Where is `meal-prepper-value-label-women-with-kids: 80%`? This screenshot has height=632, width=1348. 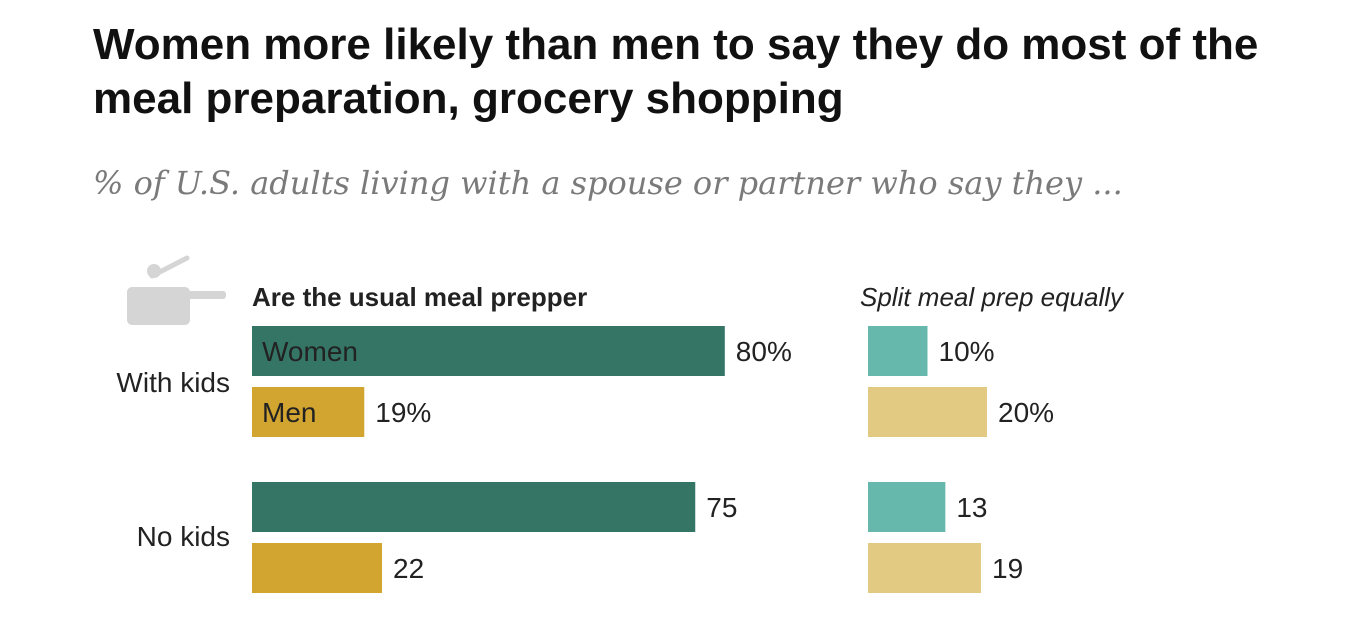 meal-prepper-value-label-women-with-kids: 80% is located at coordinates (764, 351).